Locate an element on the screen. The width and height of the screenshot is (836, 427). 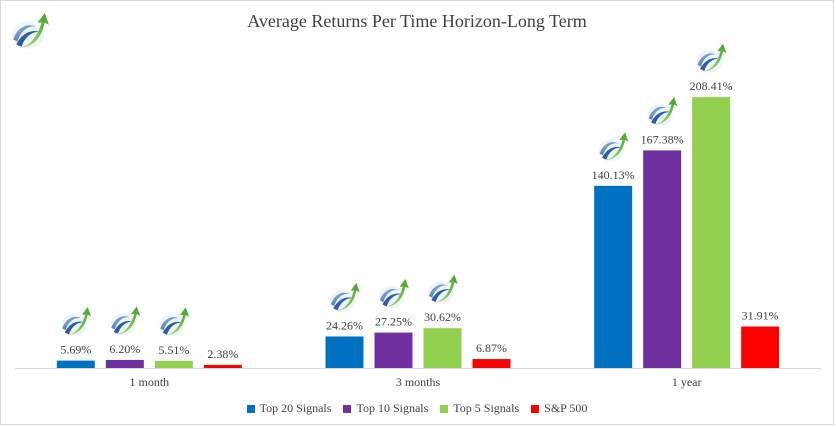
data-label: 2.38% is located at coordinates (222, 354).